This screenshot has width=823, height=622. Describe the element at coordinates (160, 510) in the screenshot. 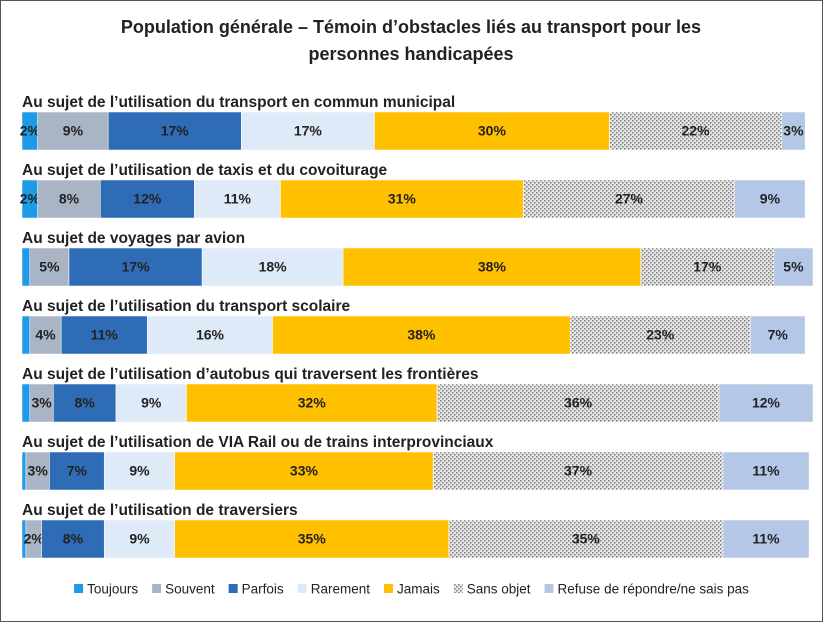

I see `category-label: Au sujet de l’utilisation de traversiers` at that location.